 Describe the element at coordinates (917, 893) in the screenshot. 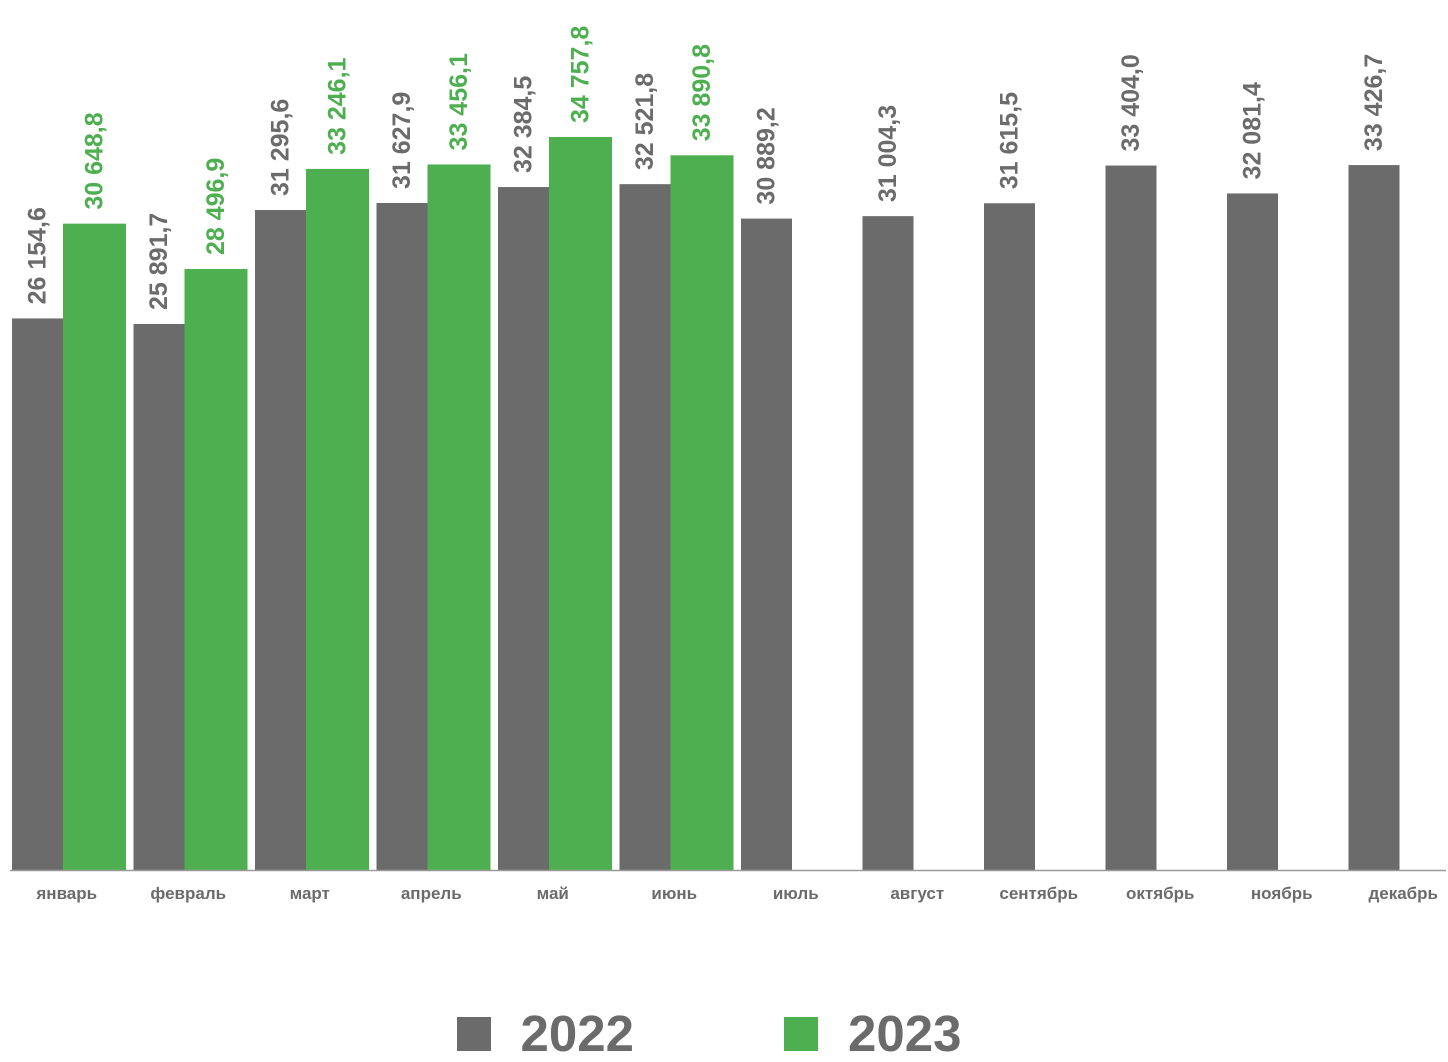

I see `category-label-8: август` at that location.